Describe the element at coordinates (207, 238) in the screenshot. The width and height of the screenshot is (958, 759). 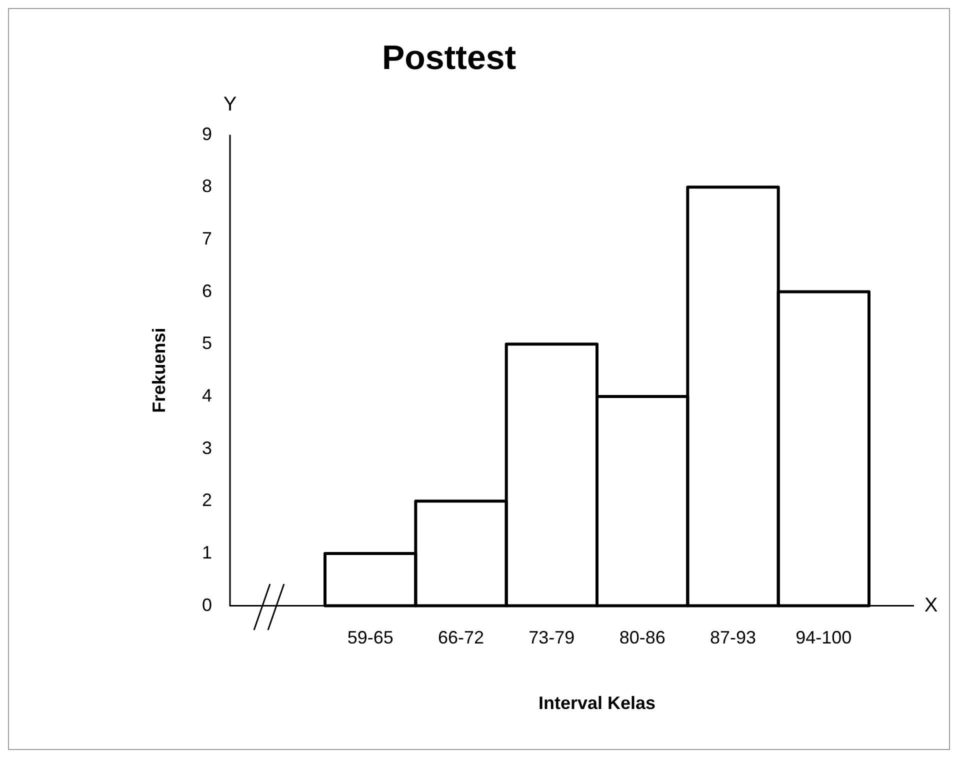
I see `y-tick-label: 7` at that location.